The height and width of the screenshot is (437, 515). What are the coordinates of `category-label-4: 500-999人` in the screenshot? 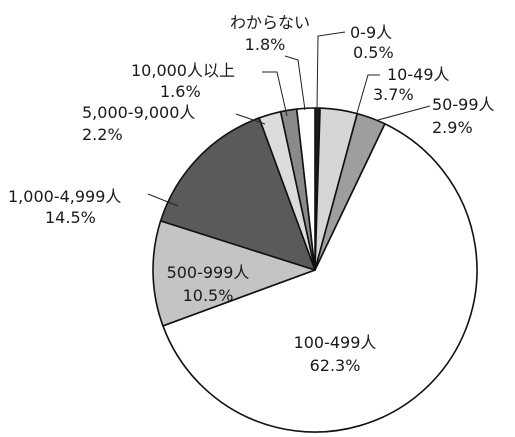 It's located at (208, 272).